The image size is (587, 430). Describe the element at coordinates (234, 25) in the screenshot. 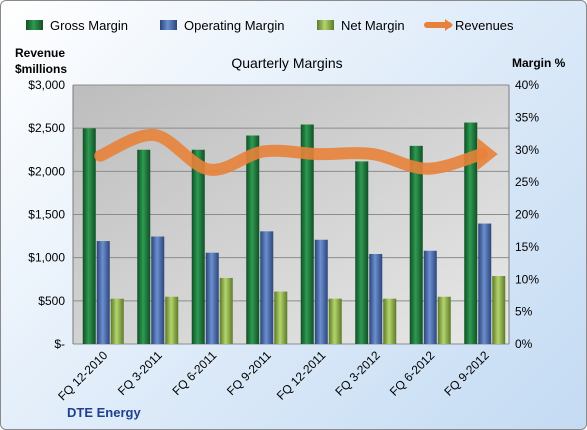

I see `legend-label: Operating Margin` at that location.